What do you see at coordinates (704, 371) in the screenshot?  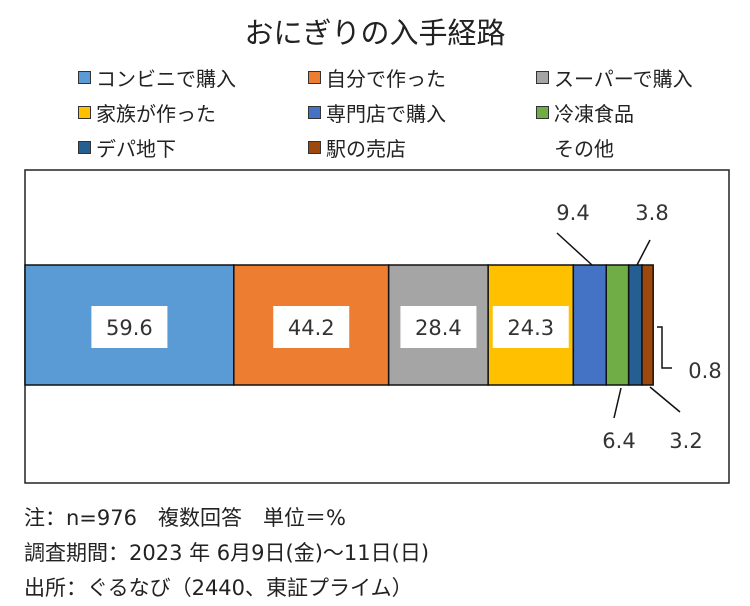 I see `data-label: 0.8` at bounding box center [704, 371].